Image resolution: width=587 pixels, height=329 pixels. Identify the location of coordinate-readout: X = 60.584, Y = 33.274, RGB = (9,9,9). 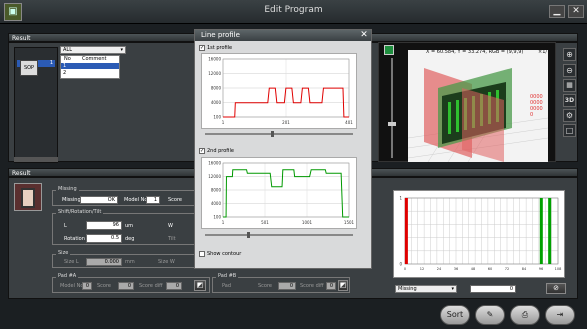
(475, 52).